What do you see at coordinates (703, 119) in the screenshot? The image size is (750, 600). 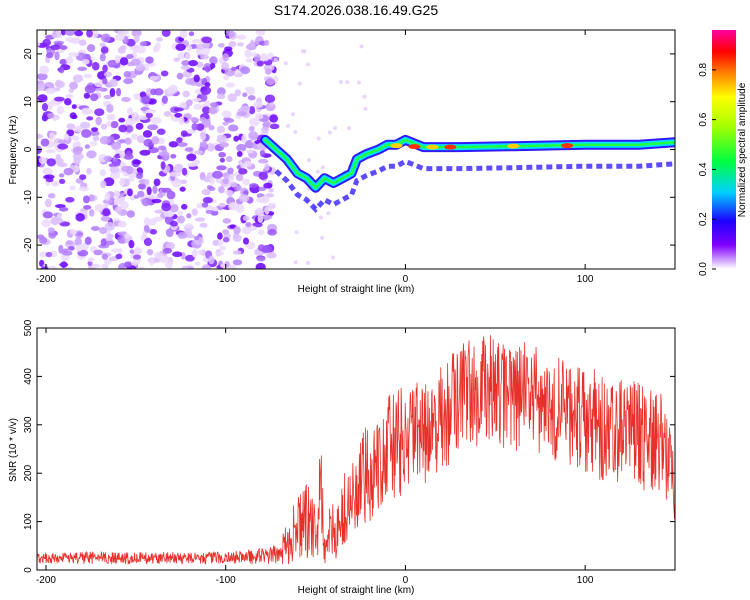 I see `colorbar-tick-label: 0.6` at bounding box center [703, 119].